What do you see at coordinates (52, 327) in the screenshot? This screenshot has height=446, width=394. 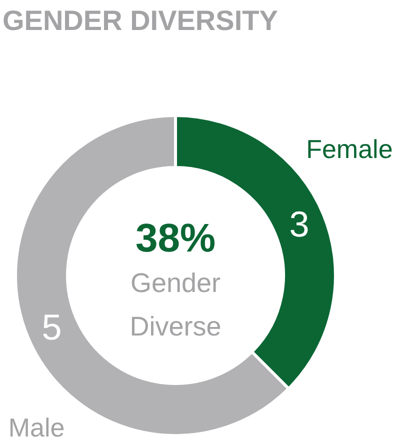 I see `data-label: 5` at bounding box center [52, 327].